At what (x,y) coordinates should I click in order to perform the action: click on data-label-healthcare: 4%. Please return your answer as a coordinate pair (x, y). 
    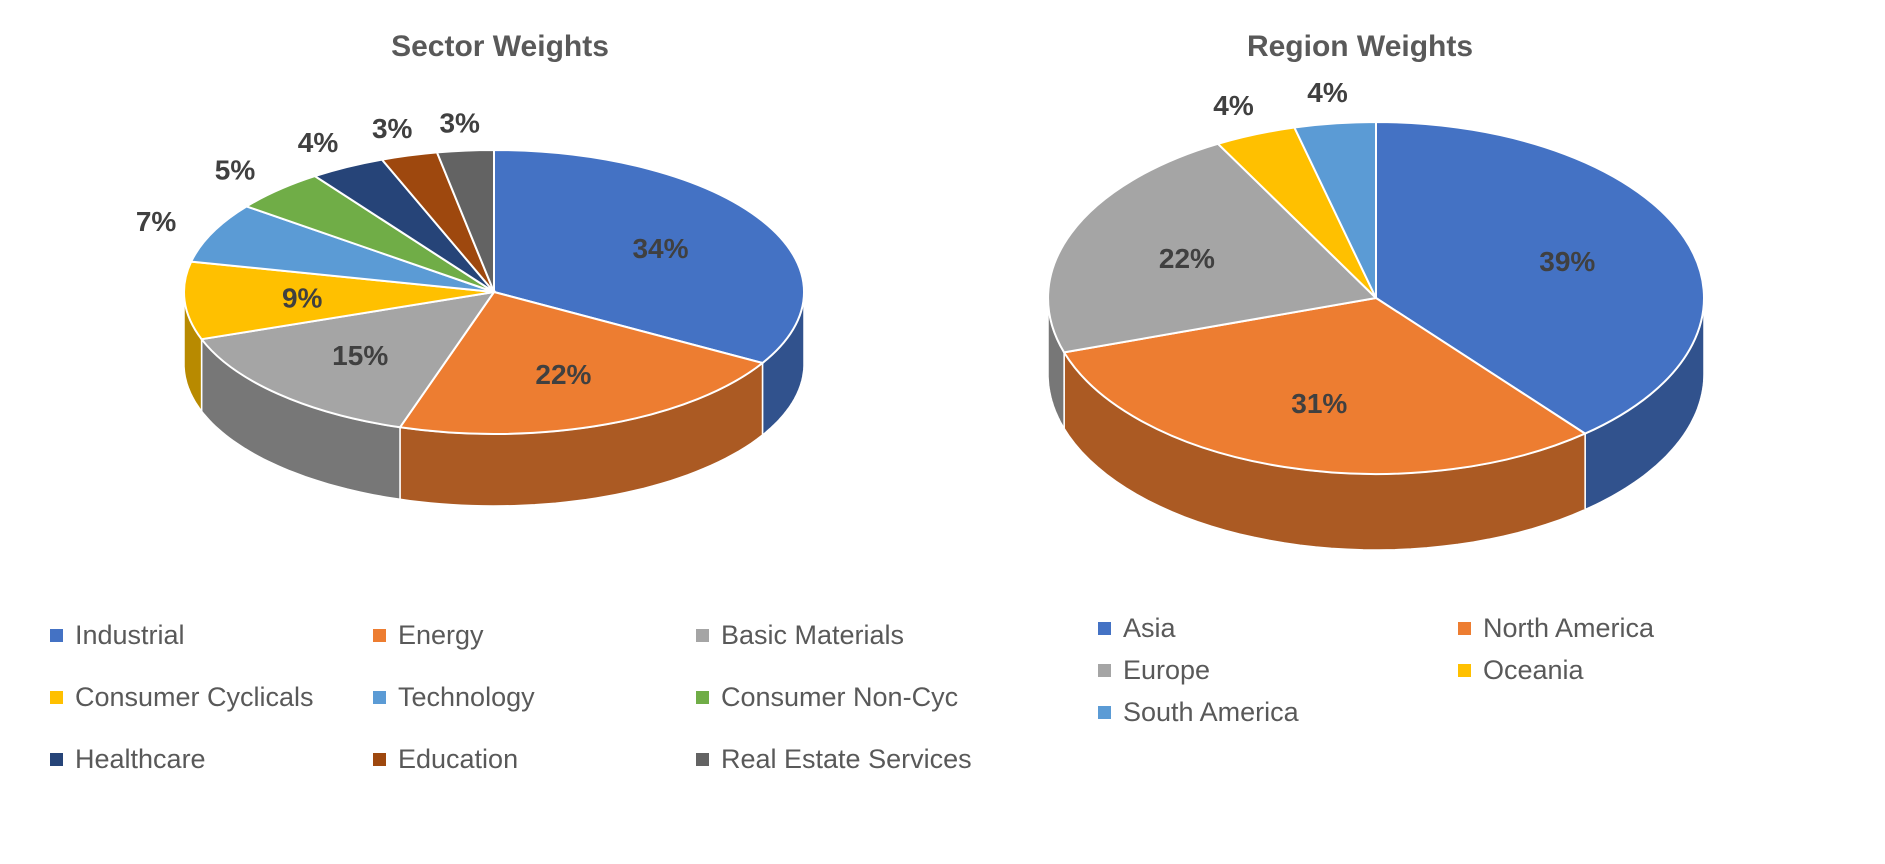
    Looking at the image, I should click on (318, 142).